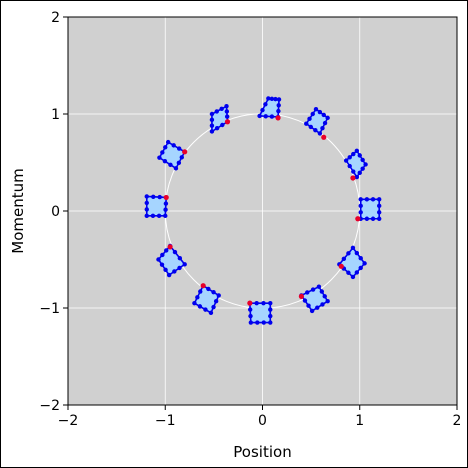 The height and width of the screenshot is (468, 468). Describe the element at coordinates (55, 212) in the screenshot. I see `y-tick-label: 0` at that location.